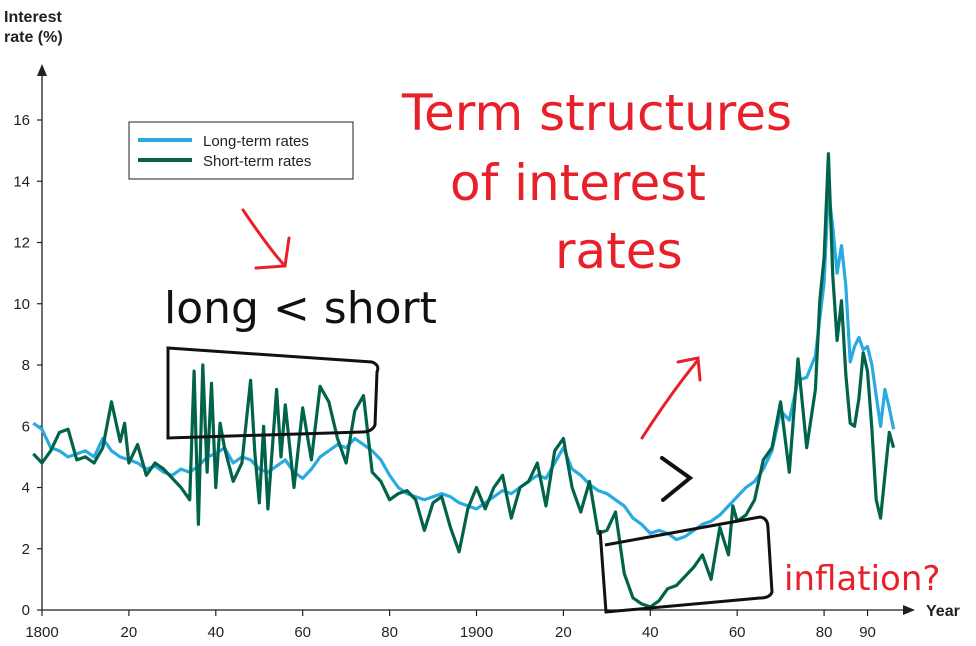 This screenshot has width=976, height=646. Describe the element at coordinates (21, 120) in the screenshot. I see `y-tick-label: 16` at that location.